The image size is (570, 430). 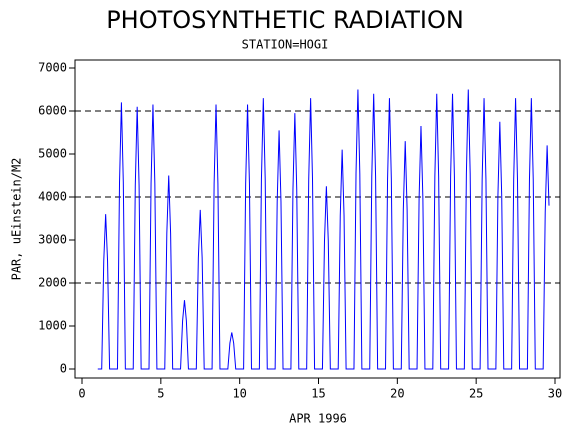 I want to click on chart-title: PHOTOSYNTHETIC RADIATION, so click(x=285, y=20).